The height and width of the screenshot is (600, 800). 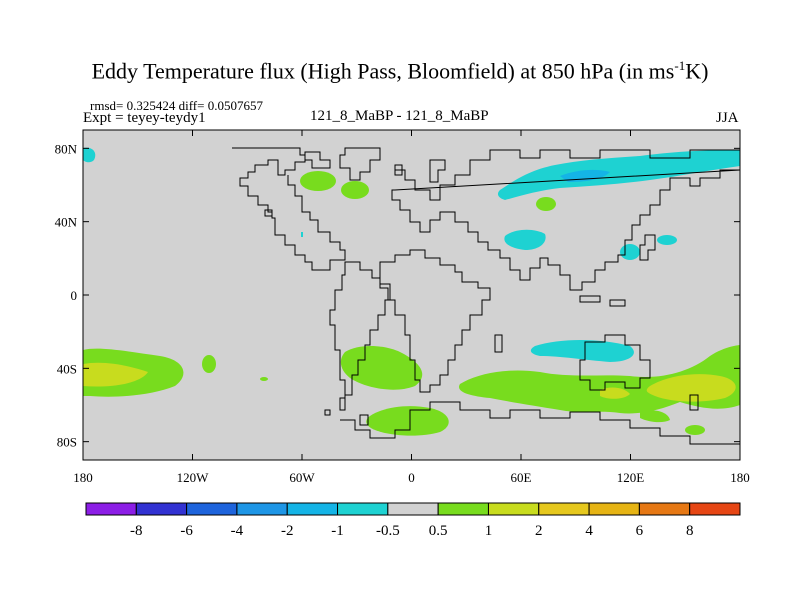 I want to click on coastline-north-america, so click(x=289, y=209).